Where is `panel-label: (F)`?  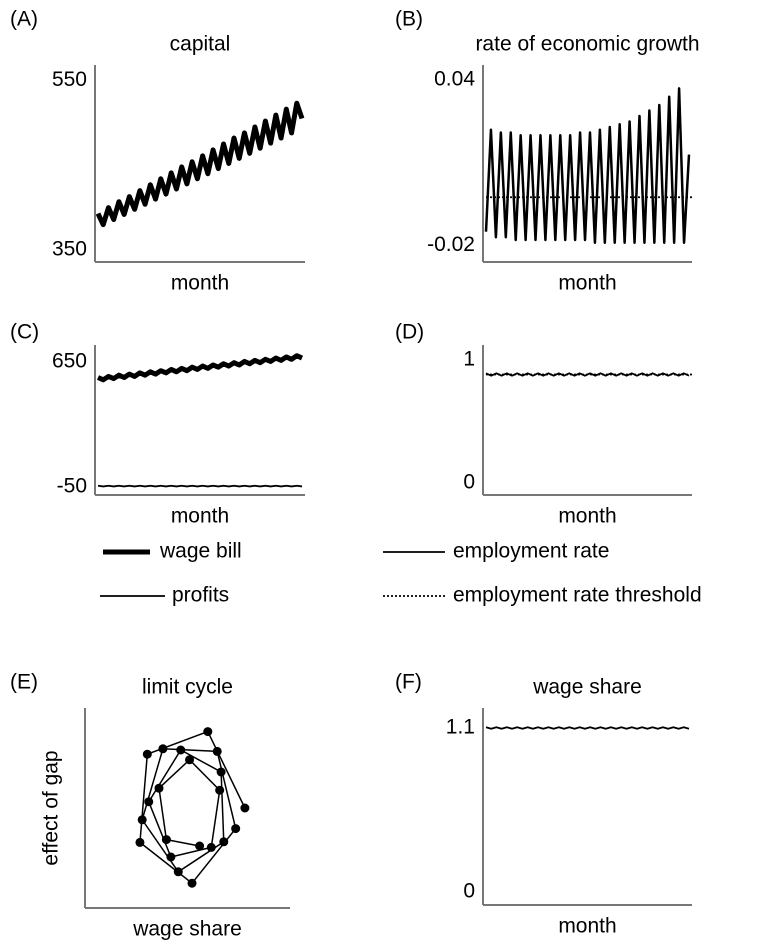
panel-label: (F) is located at coordinates (408, 682).